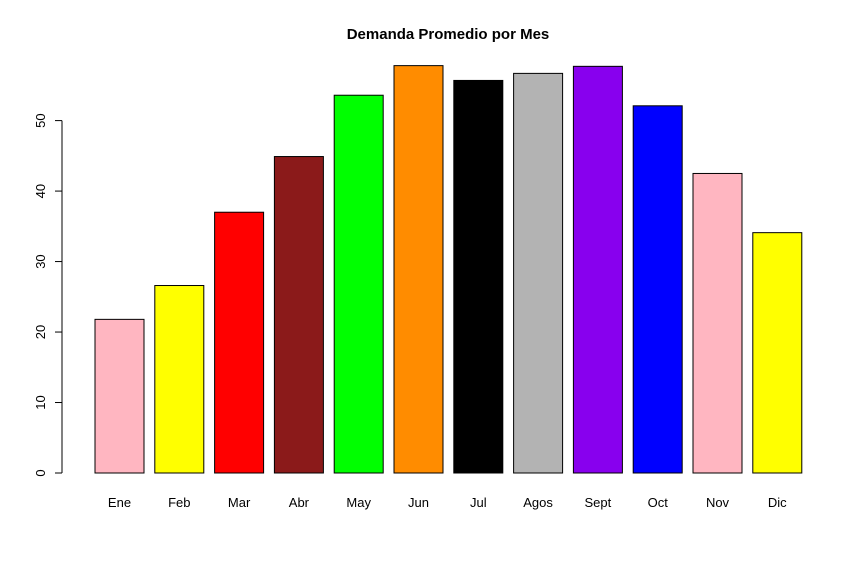 The width and height of the screenshot is (865, 565). What do you see at coordinates (239, 342) in the screenshot?
I see `bar-mar` at bounding box center [239, 342].